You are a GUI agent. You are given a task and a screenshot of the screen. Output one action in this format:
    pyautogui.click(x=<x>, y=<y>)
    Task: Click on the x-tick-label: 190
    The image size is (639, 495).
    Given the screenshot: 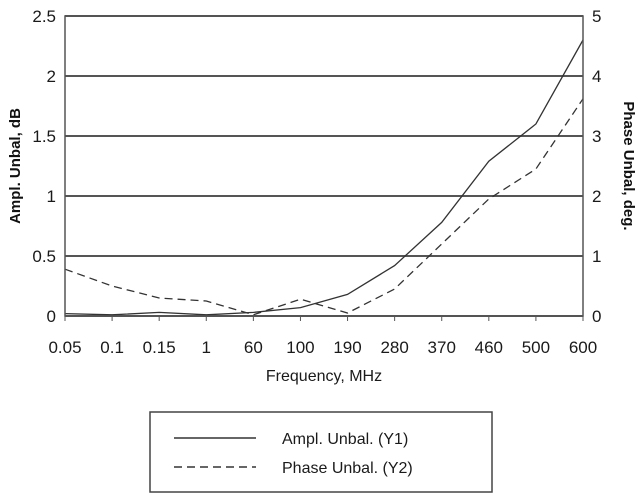 What is the action you would take?
    pyautogui.click(x=347, y=347)
    